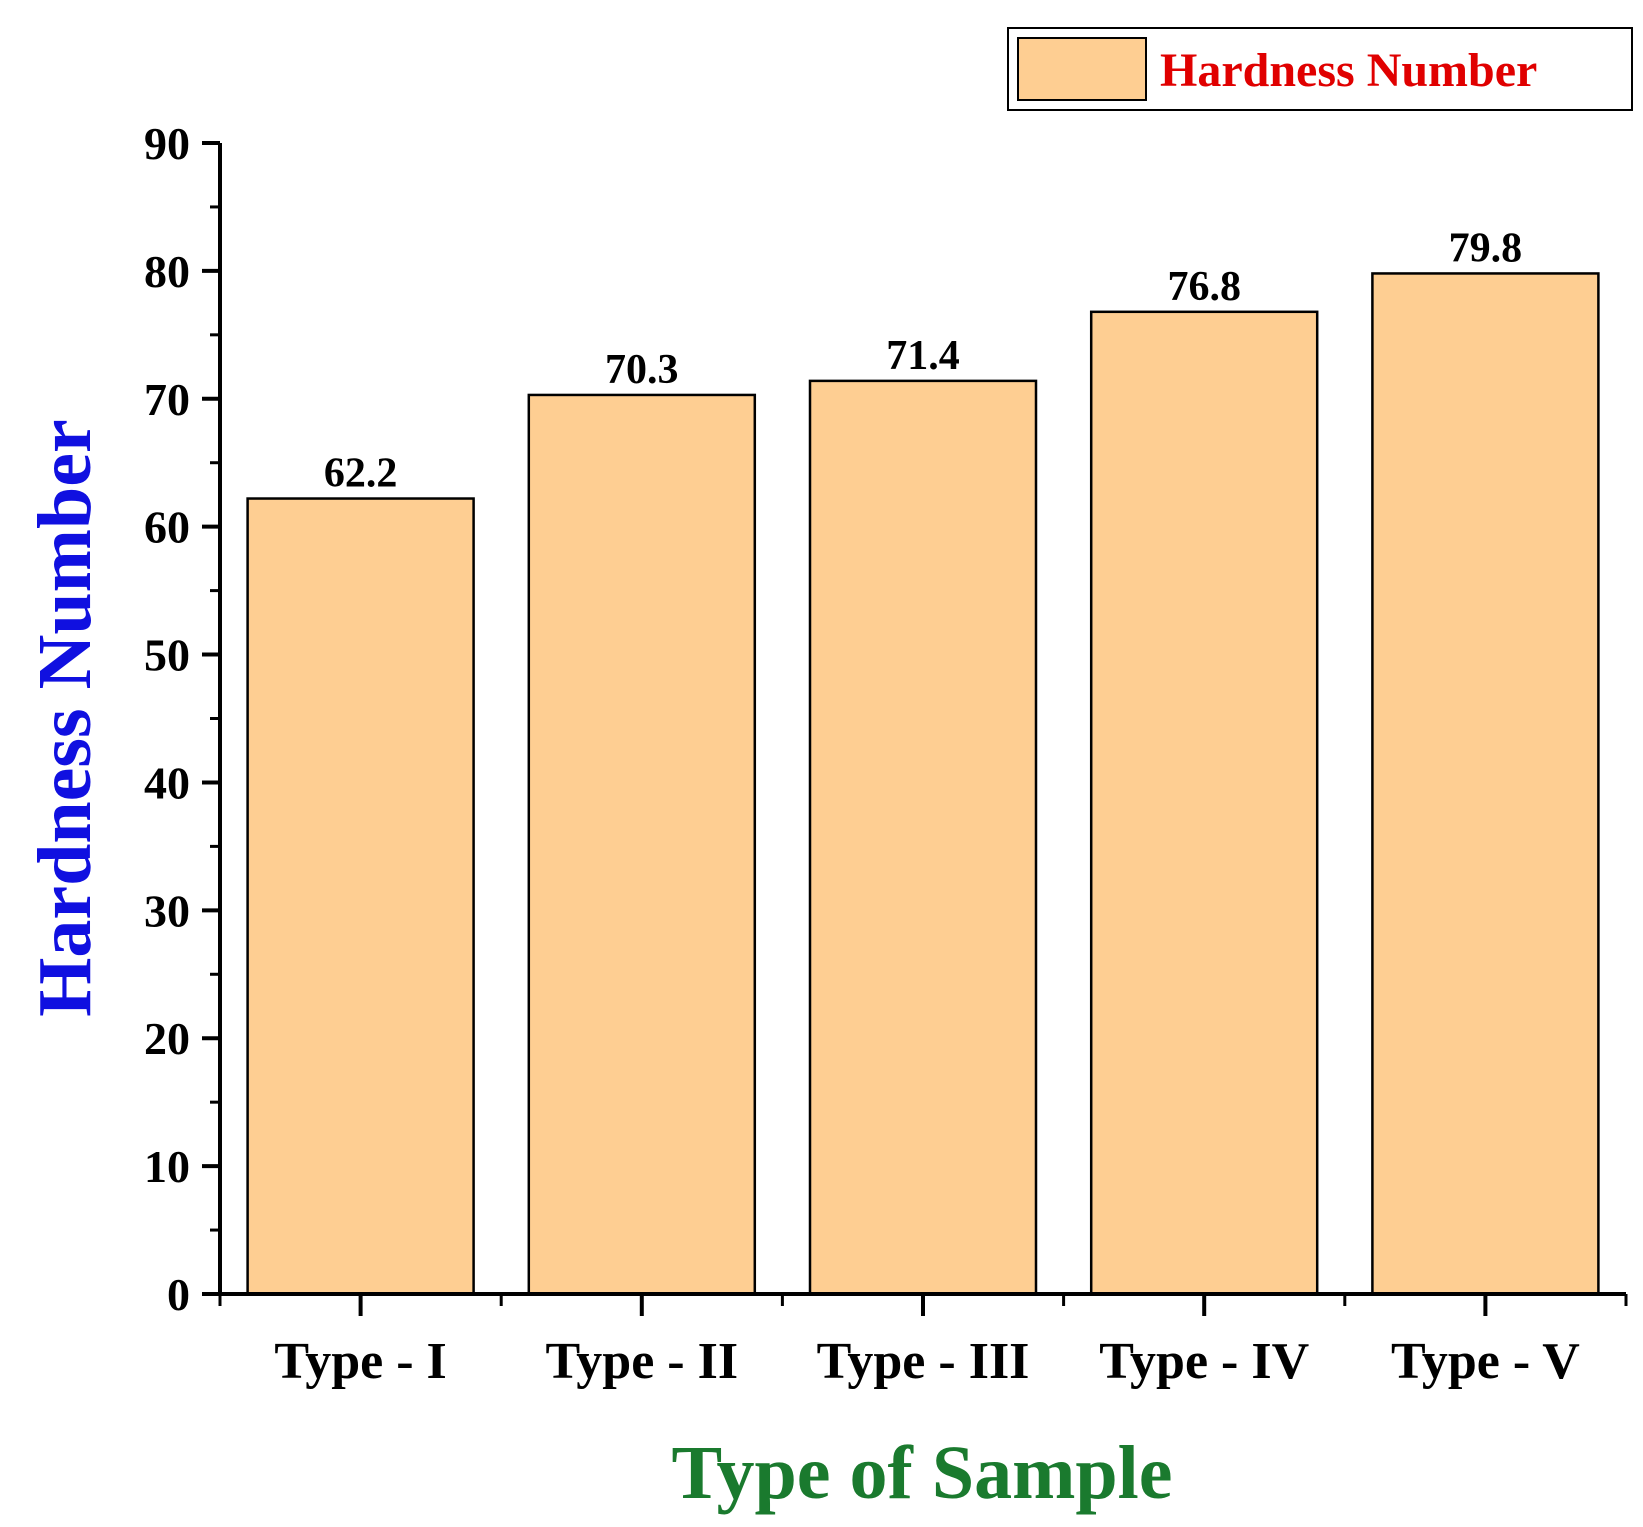 This screenshot has width=1643, height=1527. Describe the element at coordinates (1204, 287) in the screenshot. I see `bar-value-label: 76.8` at that location.